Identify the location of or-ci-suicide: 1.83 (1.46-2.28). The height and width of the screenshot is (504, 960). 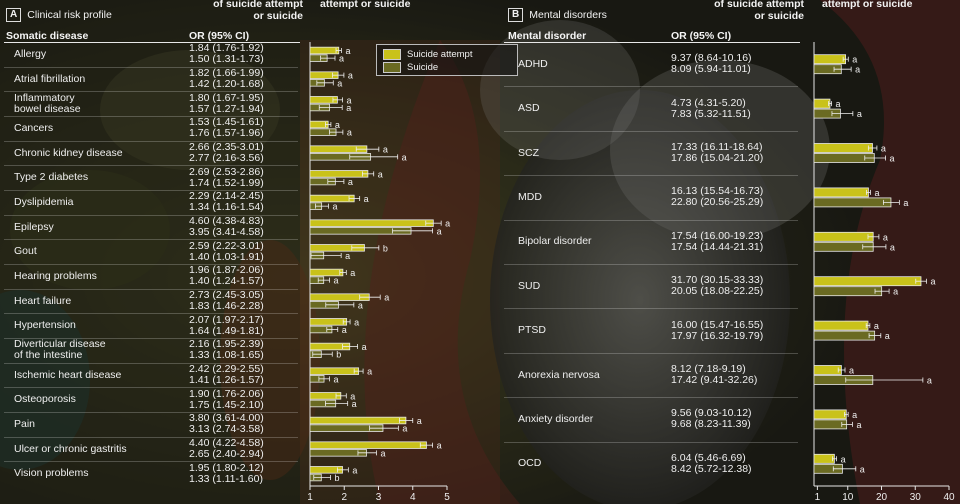
(226, 306).